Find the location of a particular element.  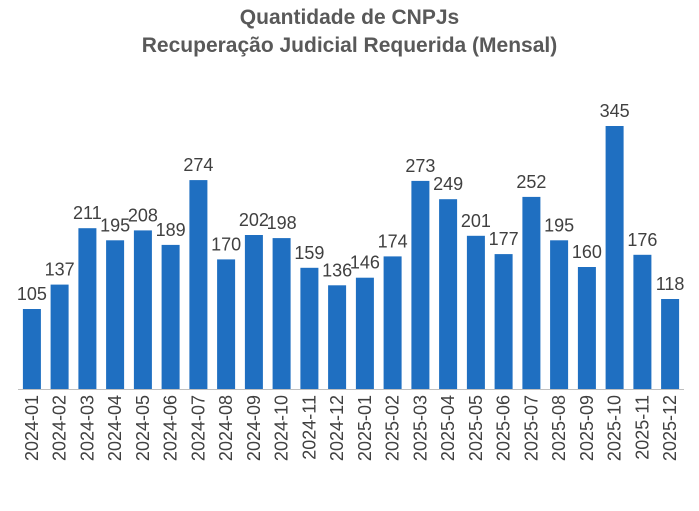

x-tick-label-2024-10: 2024-10 is located at coordinates (282, 428).